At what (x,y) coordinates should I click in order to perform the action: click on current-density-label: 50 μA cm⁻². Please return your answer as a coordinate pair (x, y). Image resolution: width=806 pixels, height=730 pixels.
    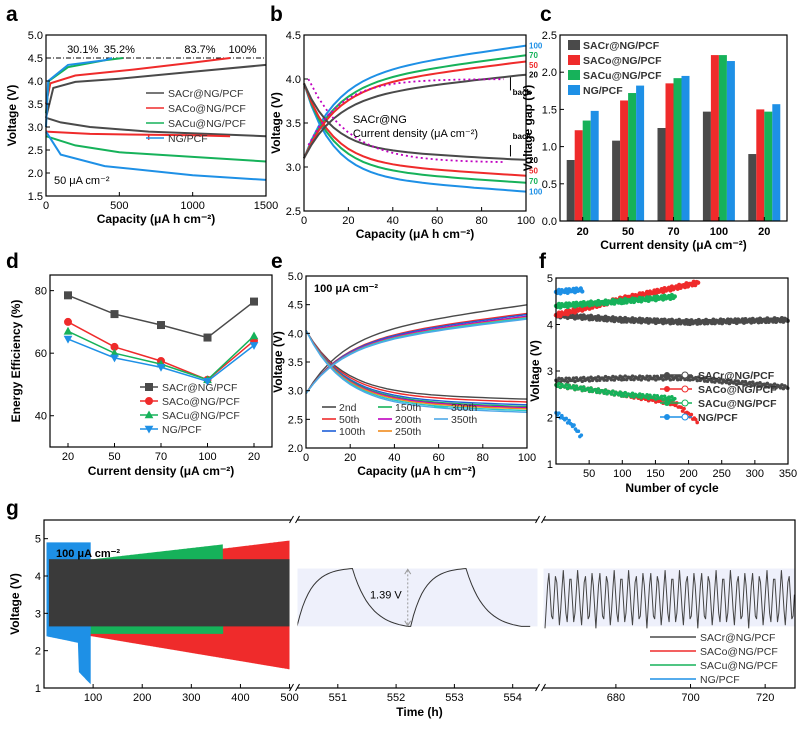
    Looking at the image, I should click on (82, 181).